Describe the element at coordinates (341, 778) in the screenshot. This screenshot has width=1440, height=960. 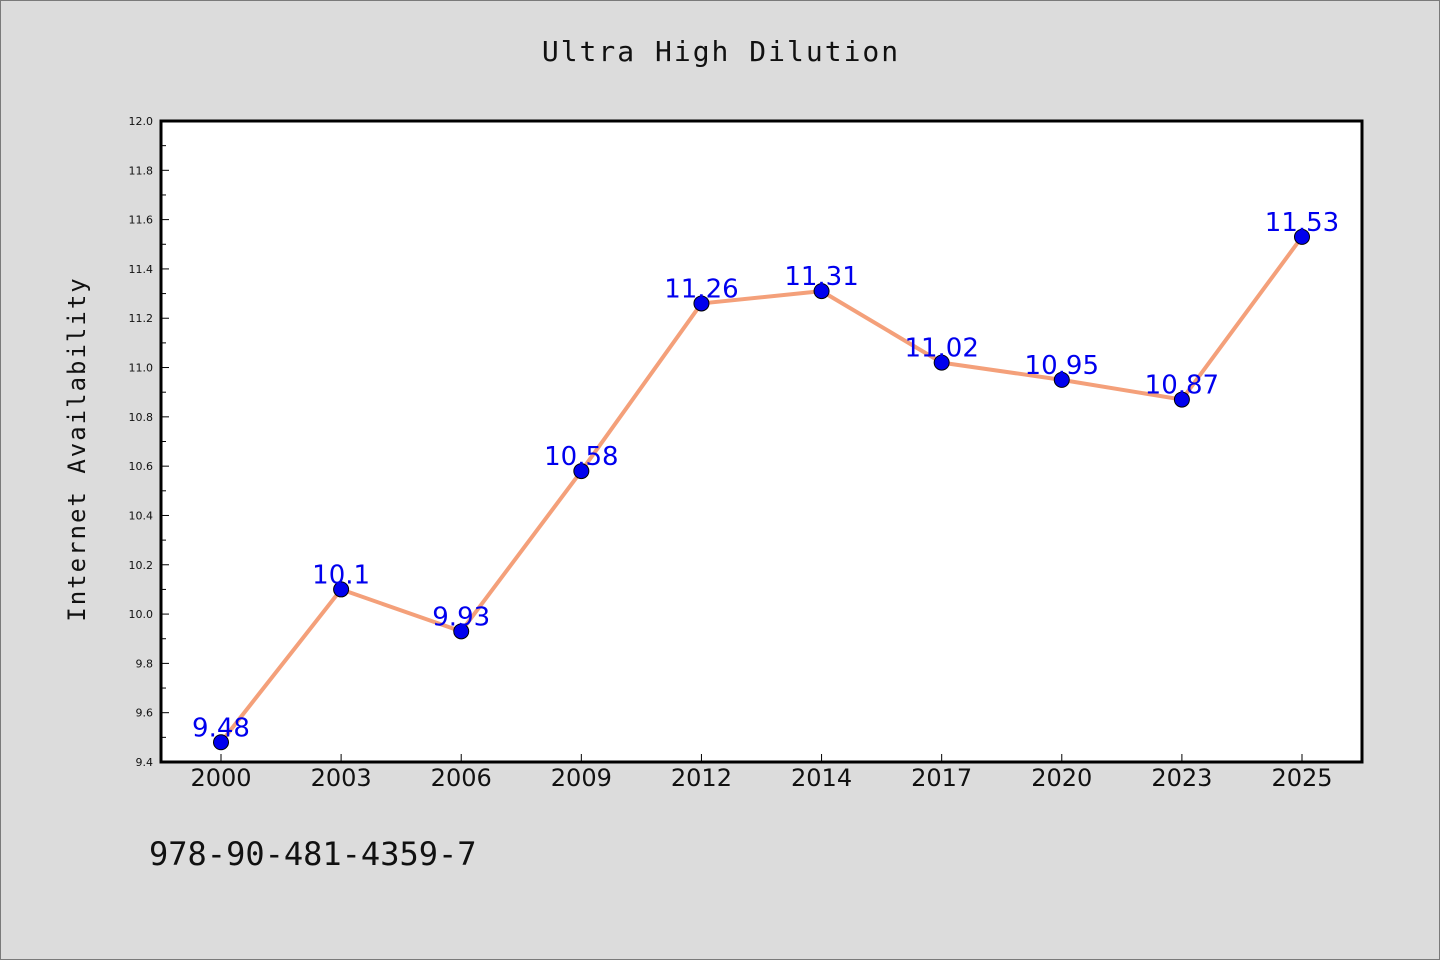
I see `x-tick-label: 2003` at that location.